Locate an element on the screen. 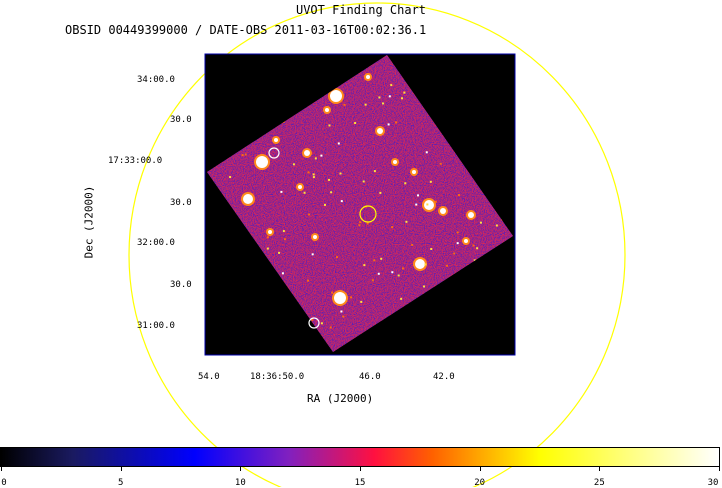 Image resolution: width=722 pixels, height=488 pixels. dec-tick-label: 17:33:00.0 is located at coordinates (135, 161).